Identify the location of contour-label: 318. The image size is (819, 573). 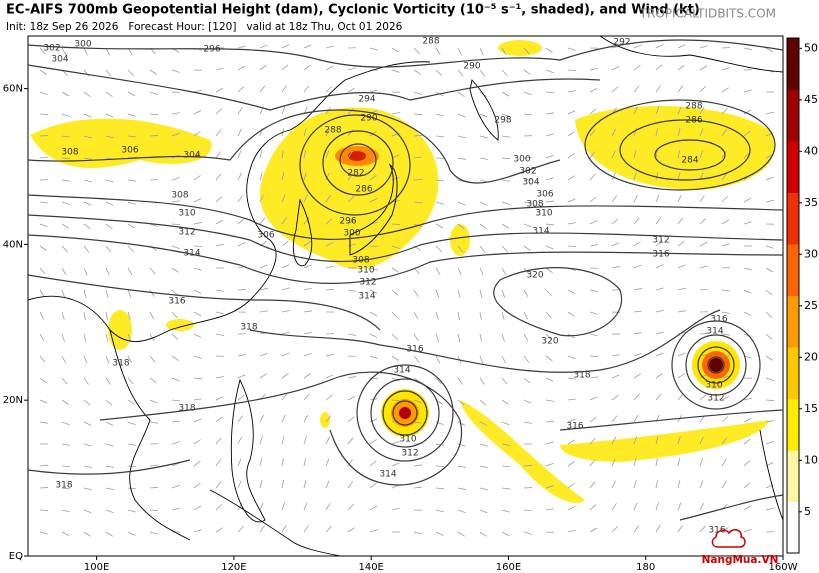
(248, 328).